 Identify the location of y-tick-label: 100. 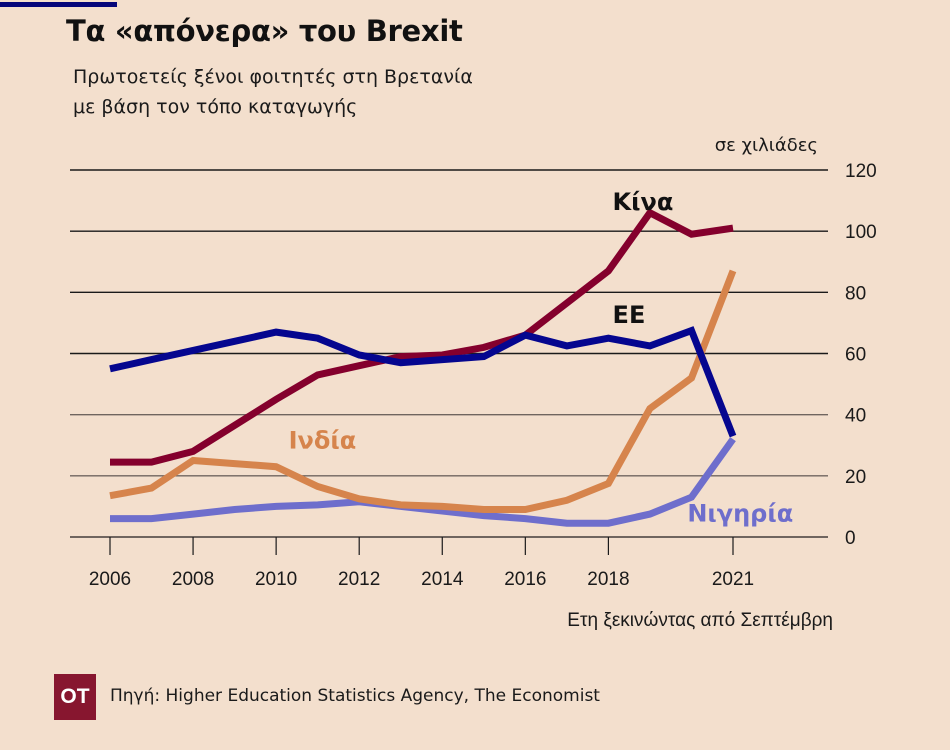
(861, 232).